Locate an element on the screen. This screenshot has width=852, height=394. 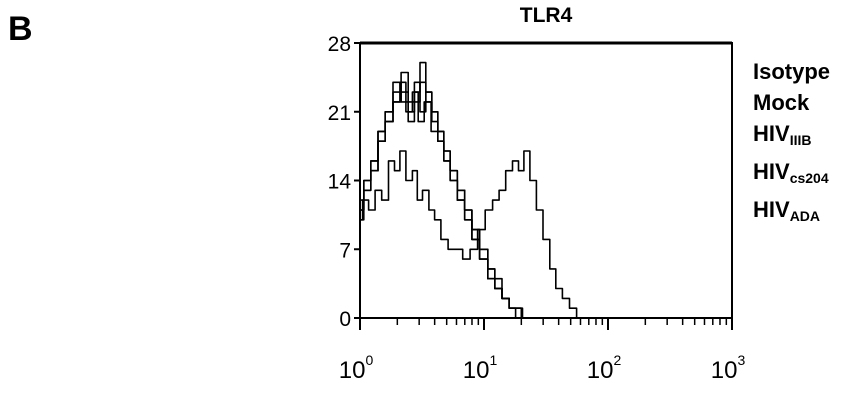
legend: Isotype Mock HIVIIIB HIVcs204 HIVADA is located at coordinates (791, 144).